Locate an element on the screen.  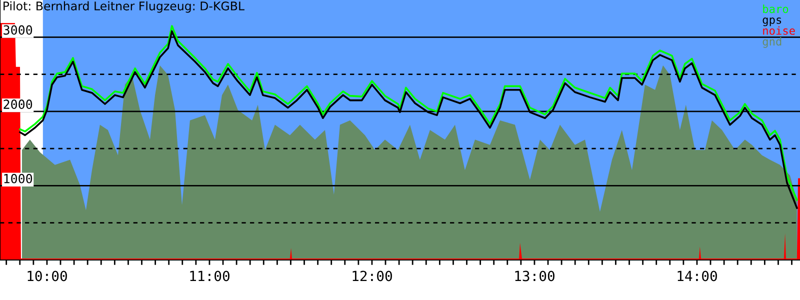
x-tick-label: 12:00 is located at coordinates (372, 276).